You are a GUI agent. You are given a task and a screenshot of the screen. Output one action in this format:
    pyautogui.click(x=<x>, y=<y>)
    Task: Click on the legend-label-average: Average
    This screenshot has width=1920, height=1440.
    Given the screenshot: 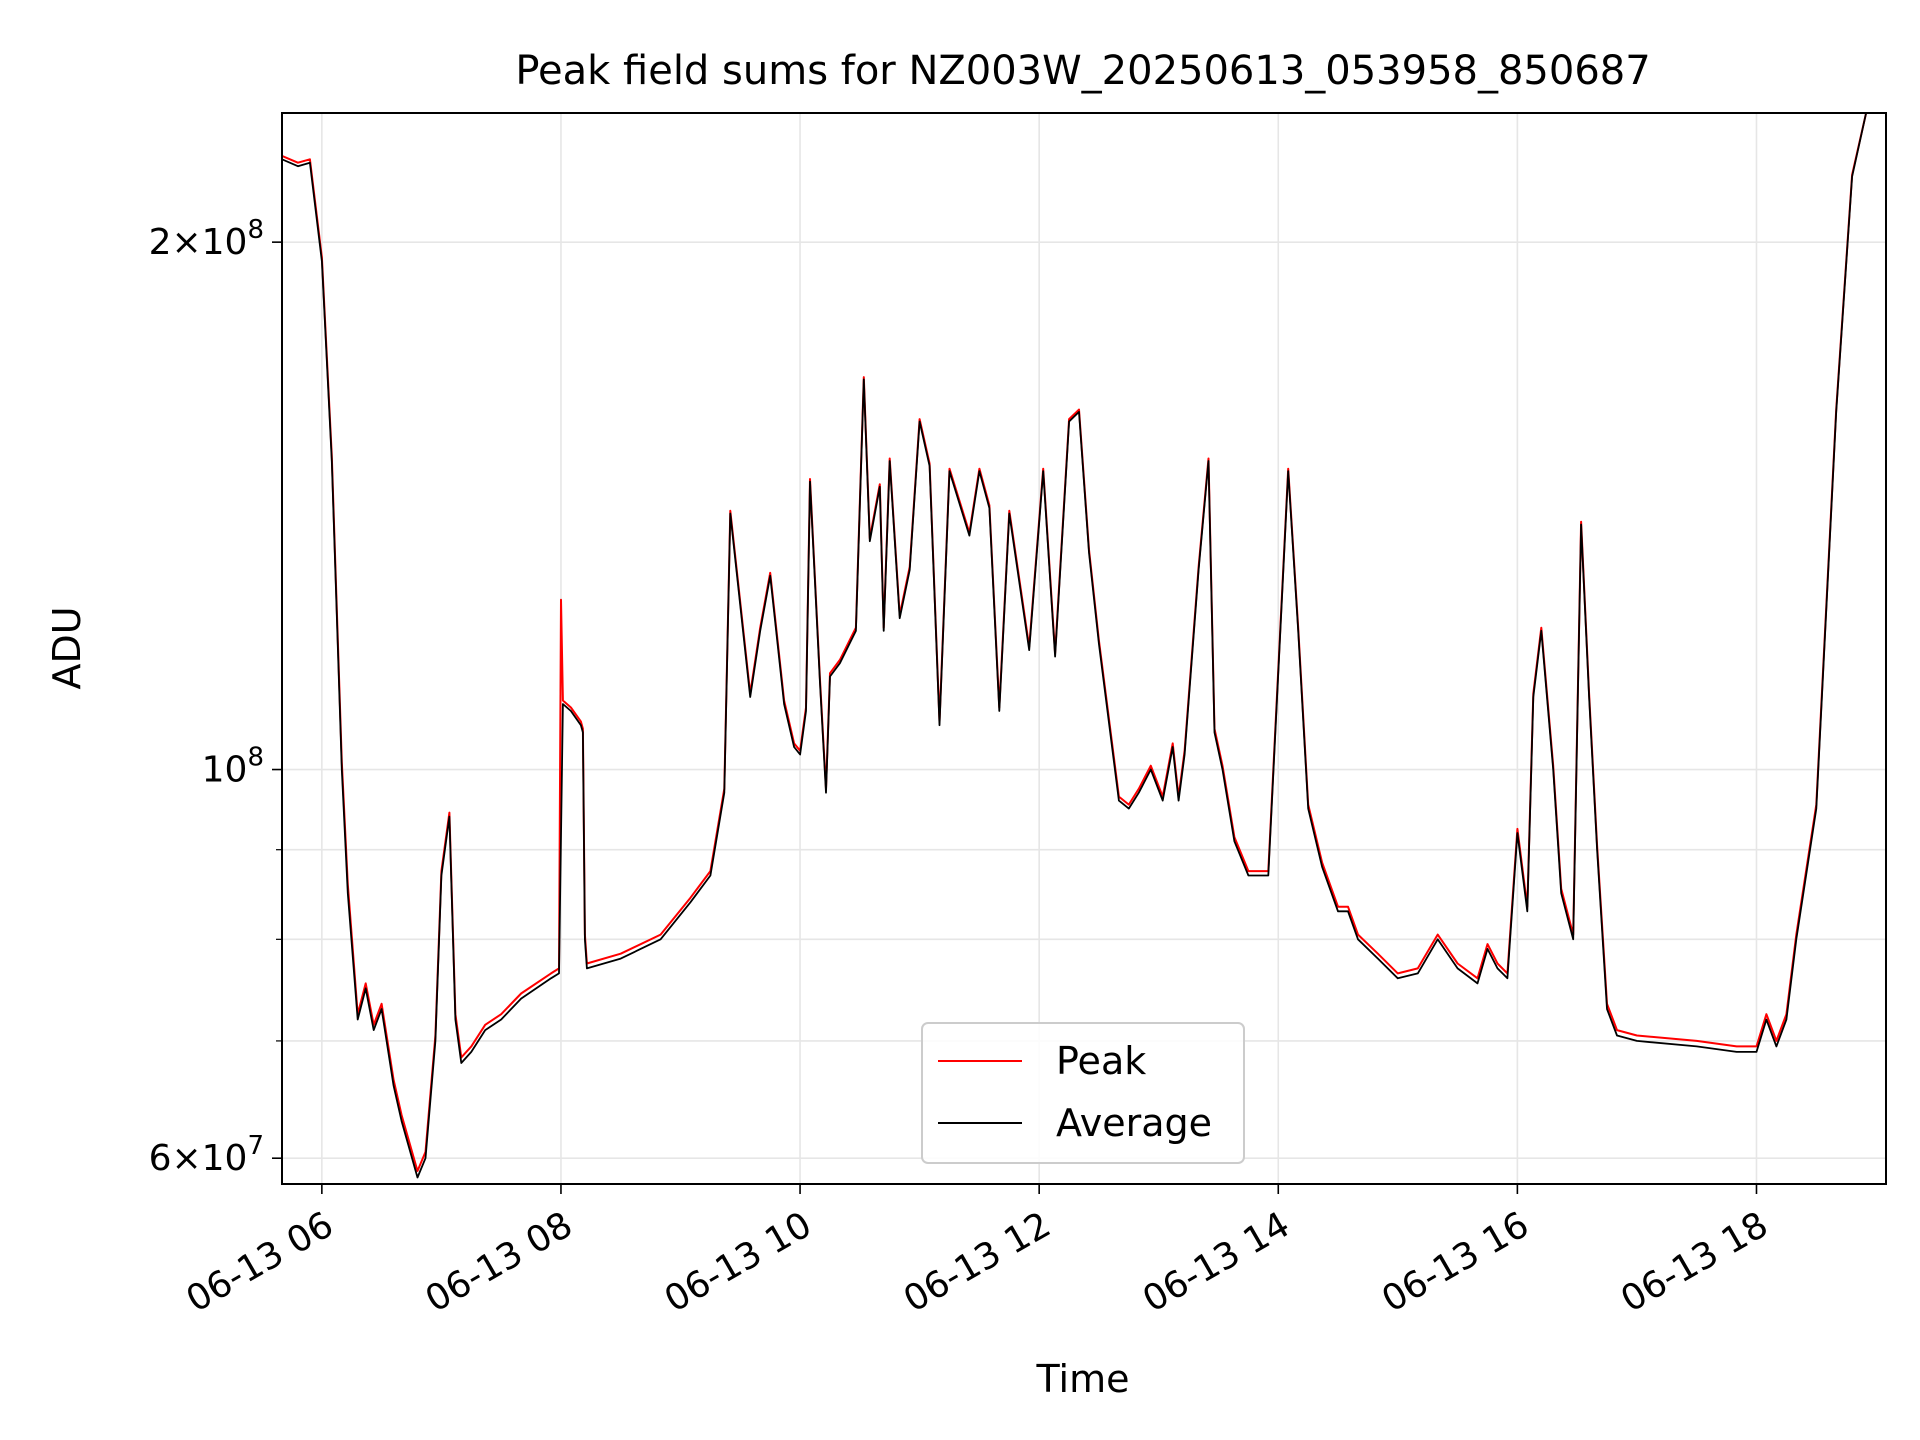 What is the action you would take?
    pyautogui.click(x=1134, y=1123)
    